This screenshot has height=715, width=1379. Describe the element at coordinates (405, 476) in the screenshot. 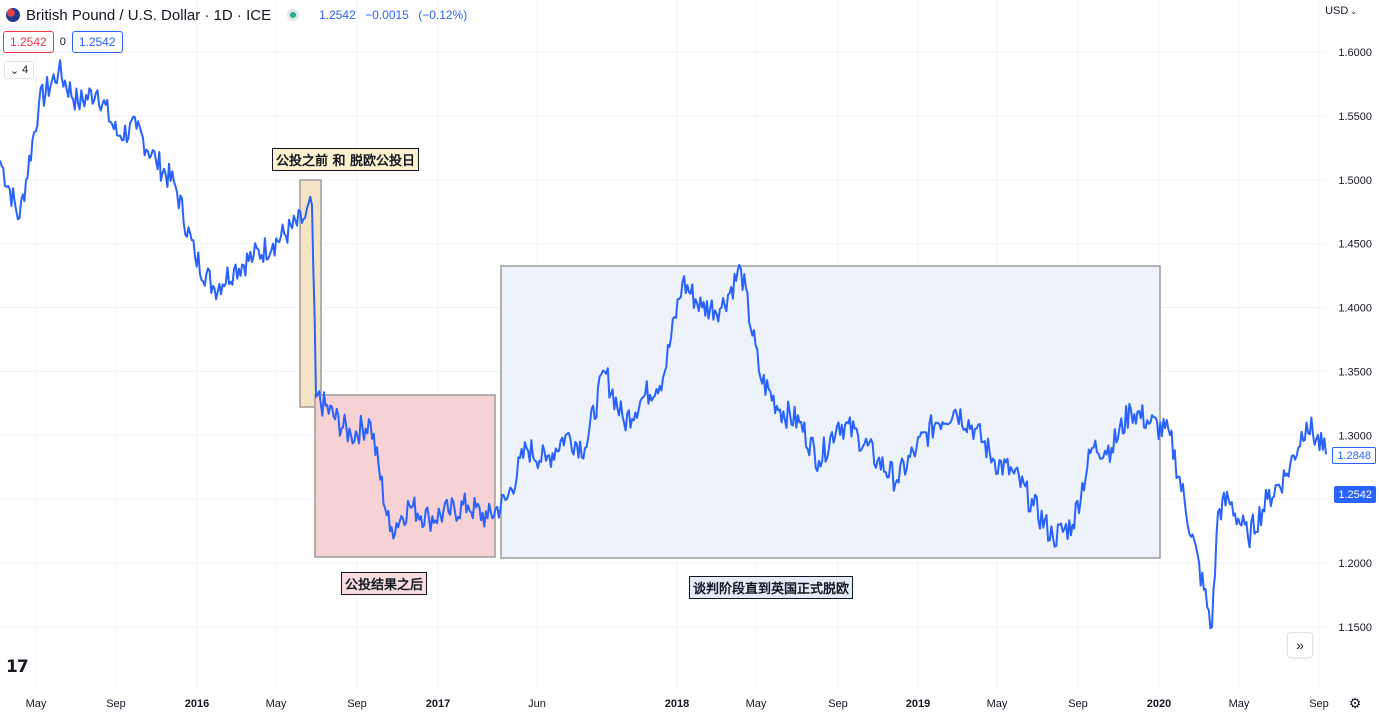

I see `zone-after-referendum` at that location.